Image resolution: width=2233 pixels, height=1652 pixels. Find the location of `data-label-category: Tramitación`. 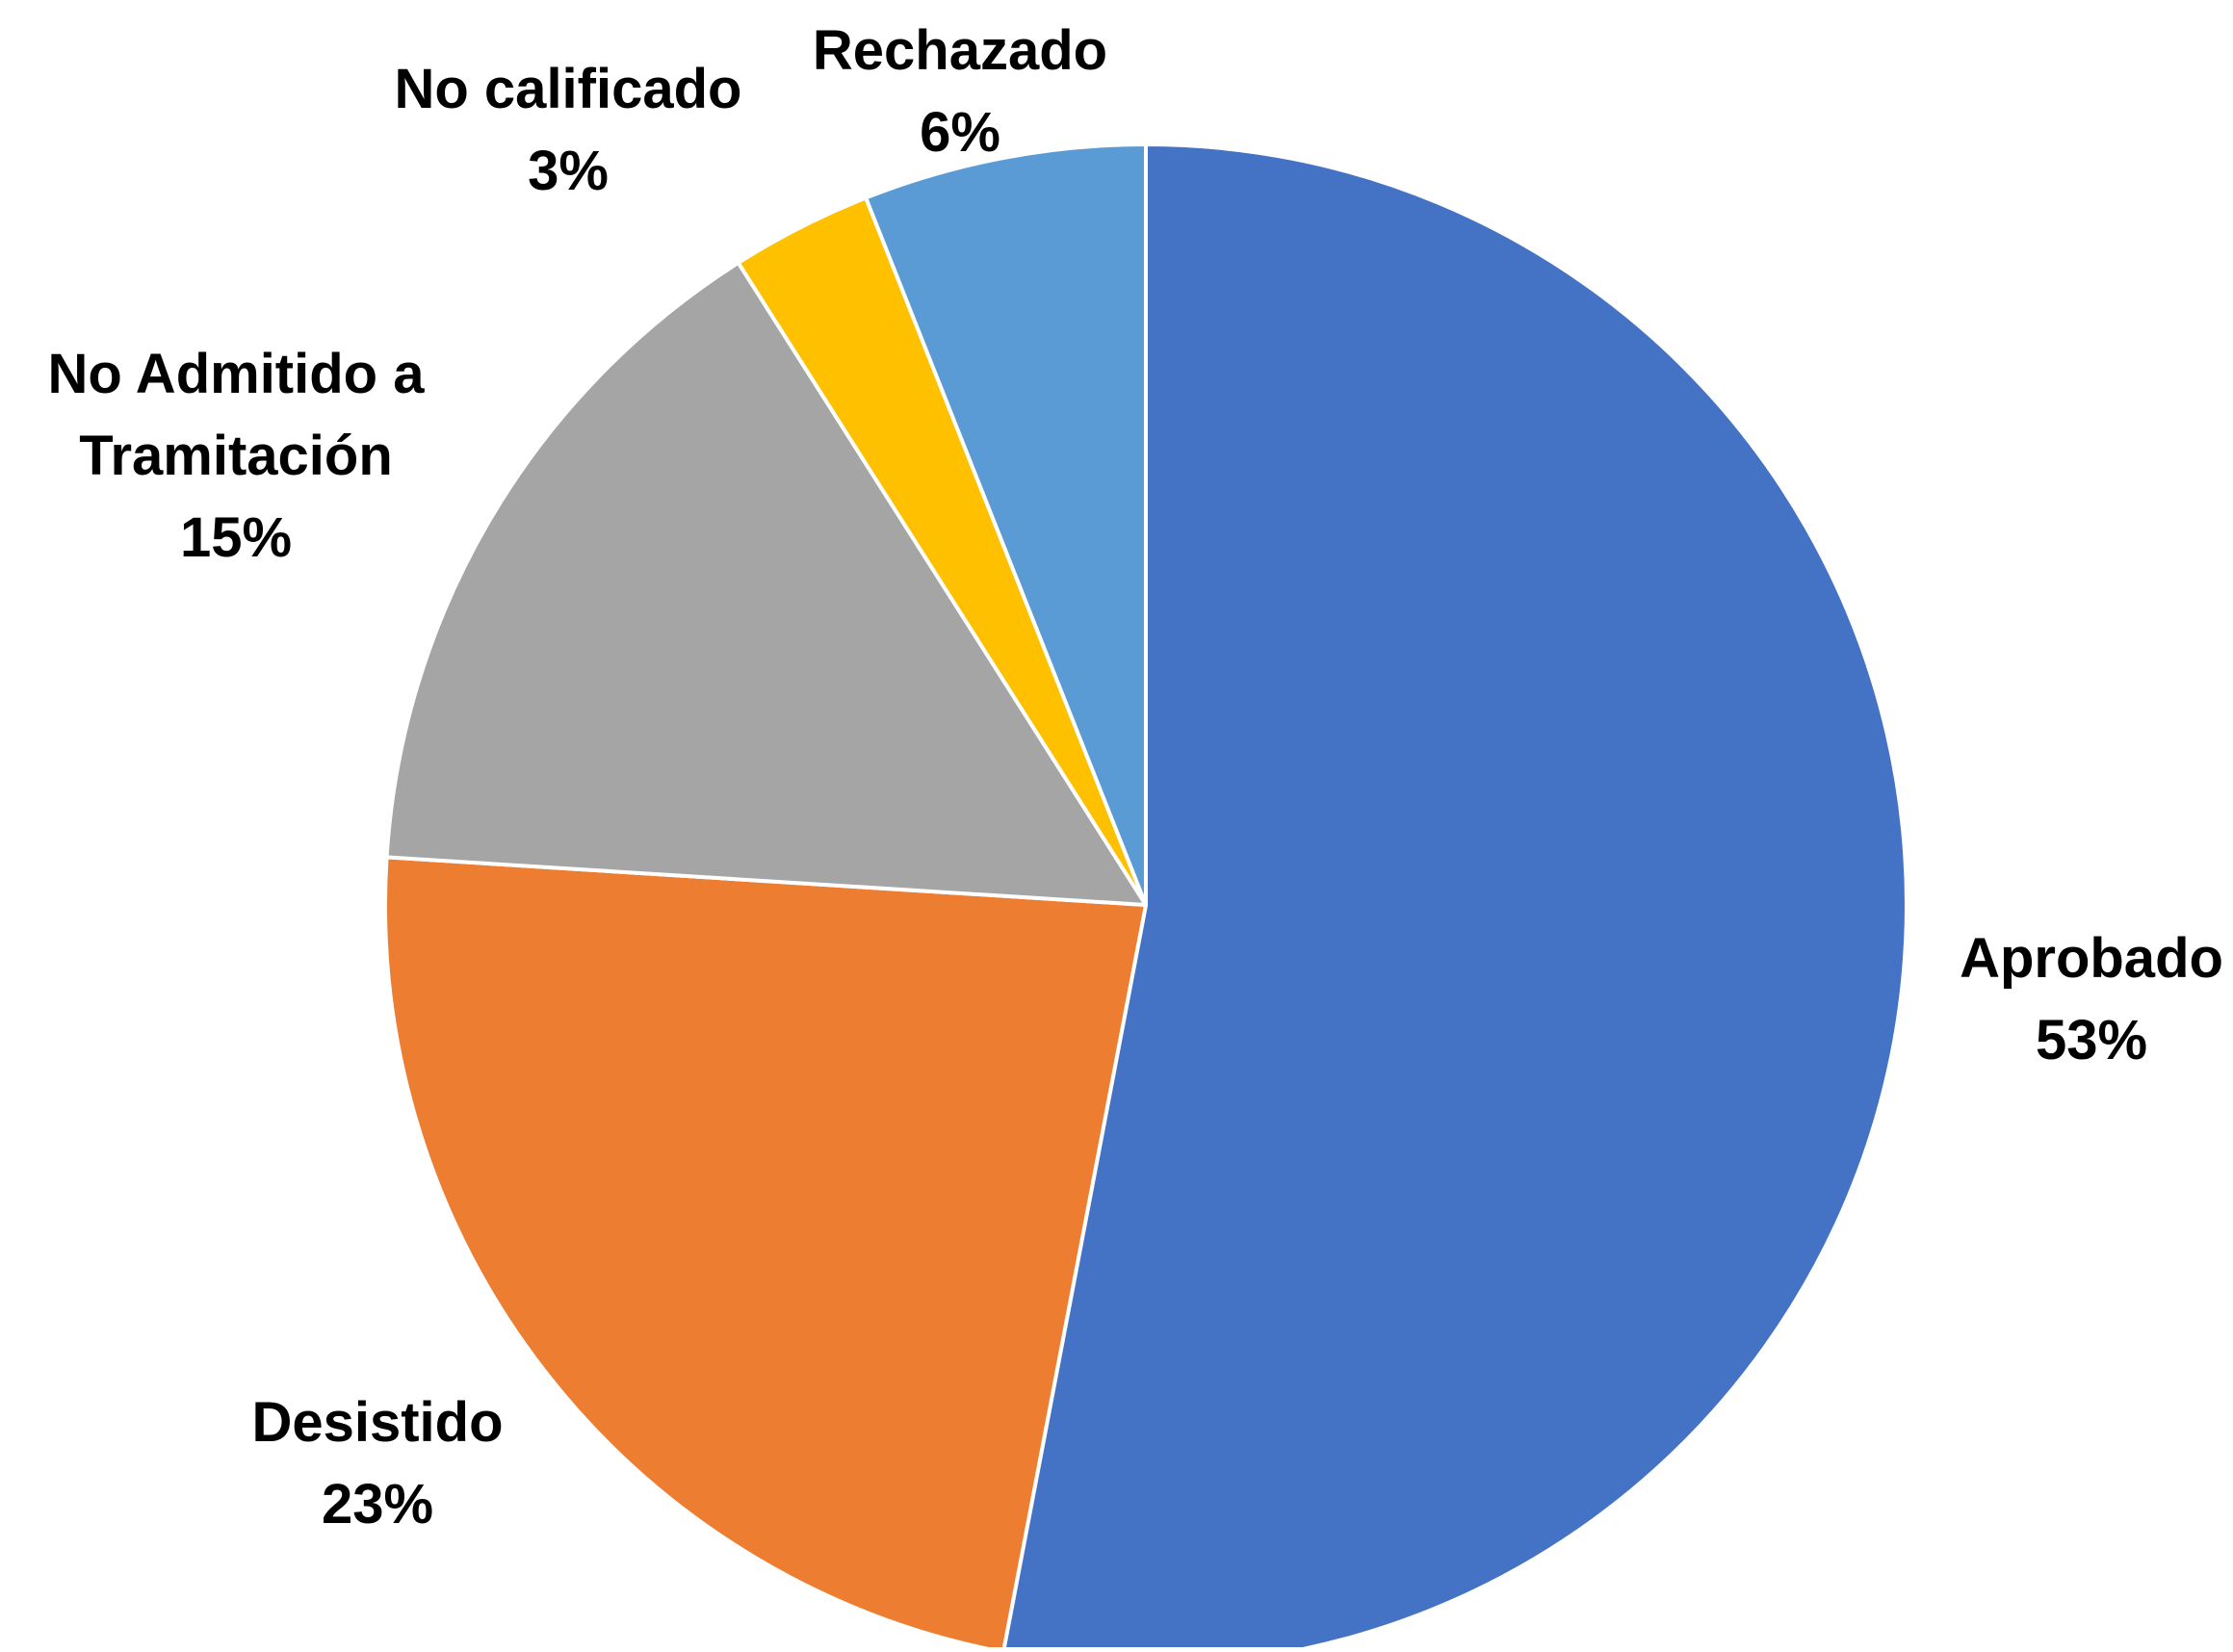

data-label-category: Tramitación is located at coordinates (236, 456).